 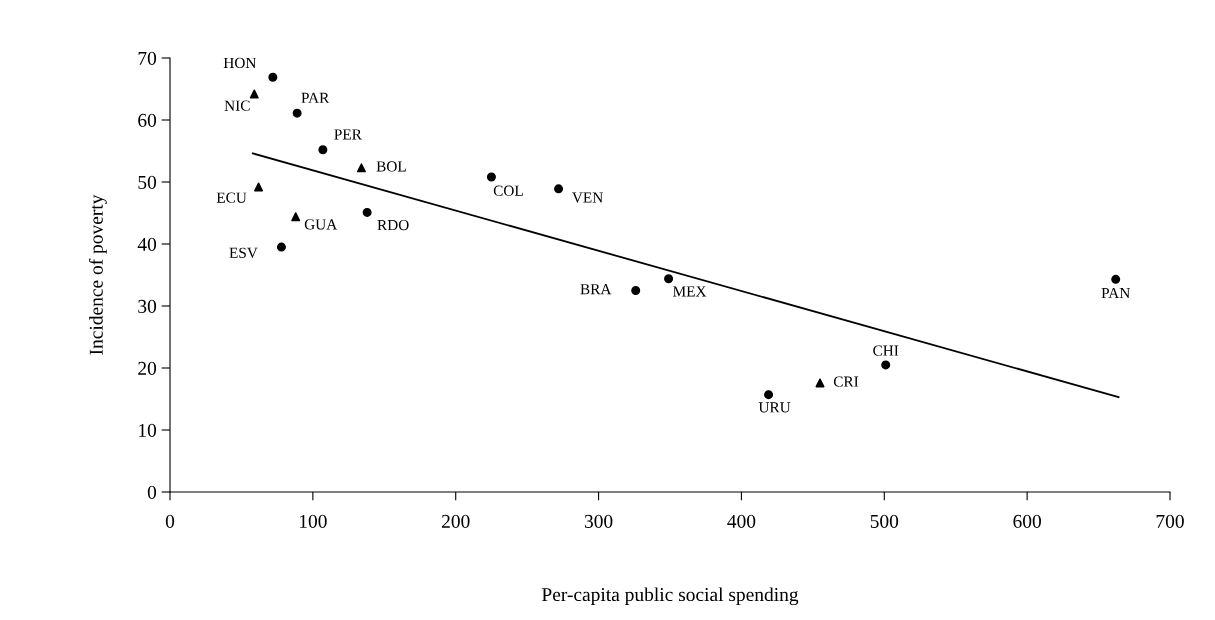 I want to click on annotation: COL, so click(x=508, y=190).